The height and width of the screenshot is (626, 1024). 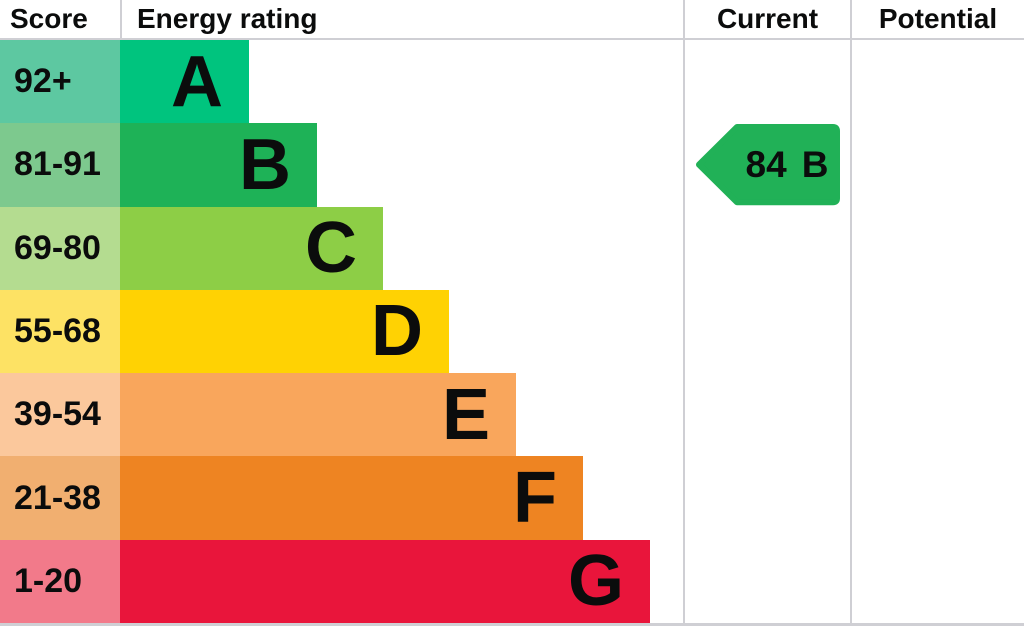 I want to click on rating-bar: D, so click(x=284, y=331).